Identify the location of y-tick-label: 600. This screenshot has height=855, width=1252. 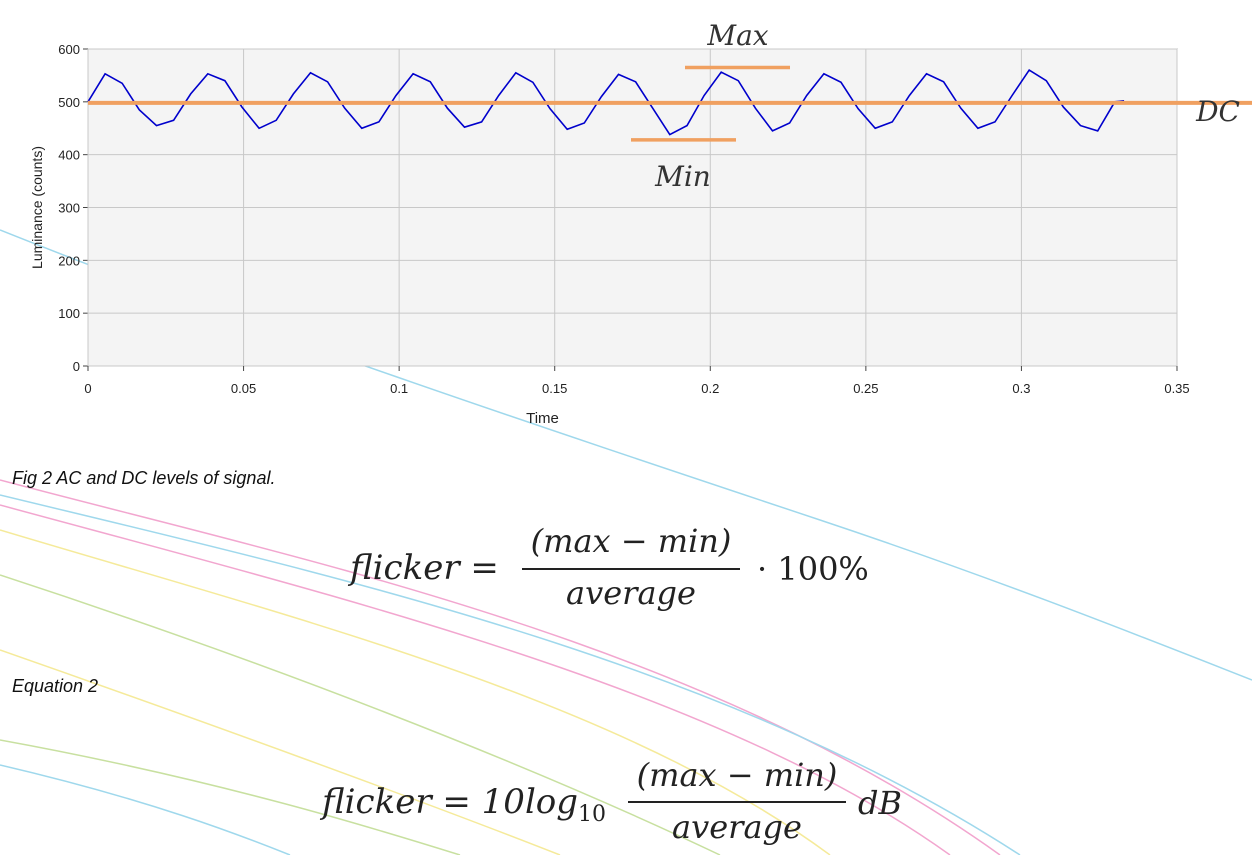
(69, 49).